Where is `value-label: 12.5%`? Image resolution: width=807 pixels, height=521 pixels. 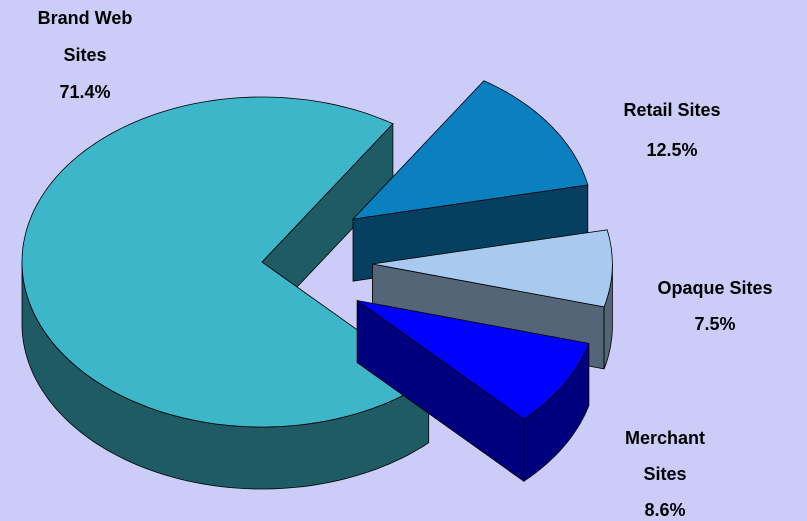
value-label: 12.5% is located at coordinates (672, 150).